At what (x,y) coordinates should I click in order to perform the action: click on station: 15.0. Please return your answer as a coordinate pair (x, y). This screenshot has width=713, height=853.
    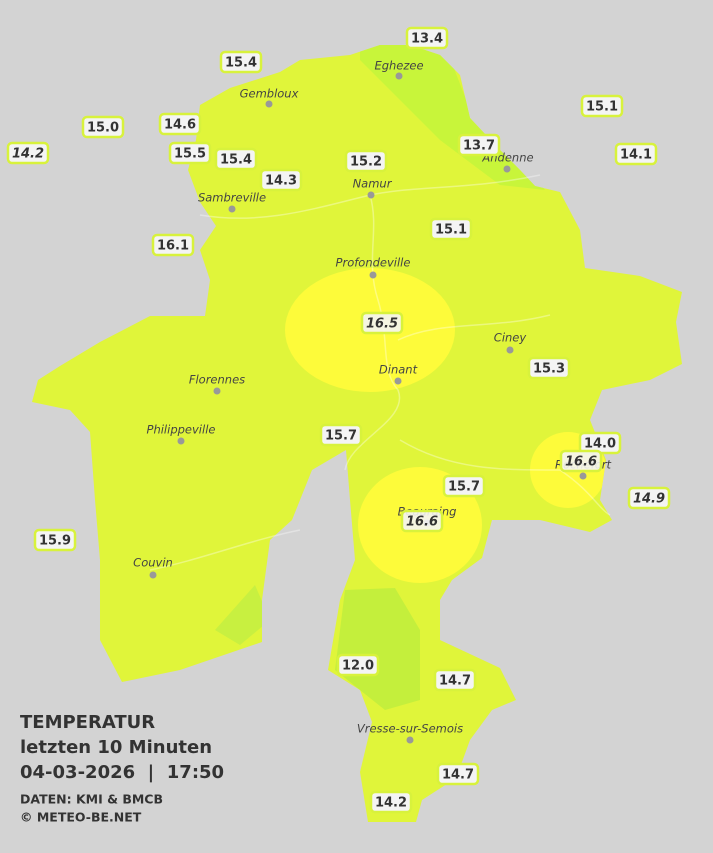
    Looking at the image, I should click on (103, 127).